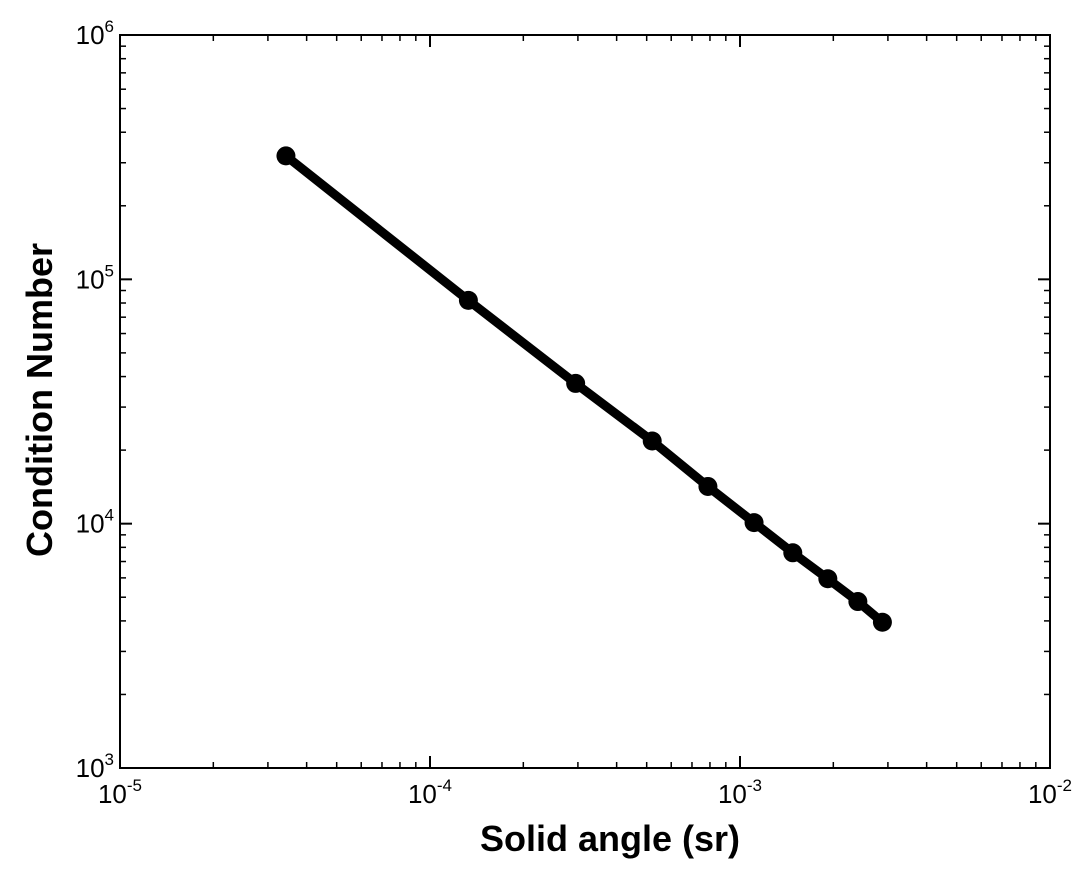  Describe the element at coordinates (95, 277) in the screenshot. I see `y-tick-label: 10⁵` at that location.